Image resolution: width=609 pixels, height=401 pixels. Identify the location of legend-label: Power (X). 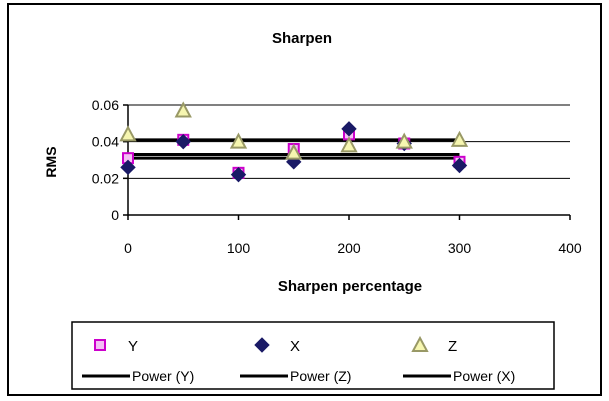
(484, 376).